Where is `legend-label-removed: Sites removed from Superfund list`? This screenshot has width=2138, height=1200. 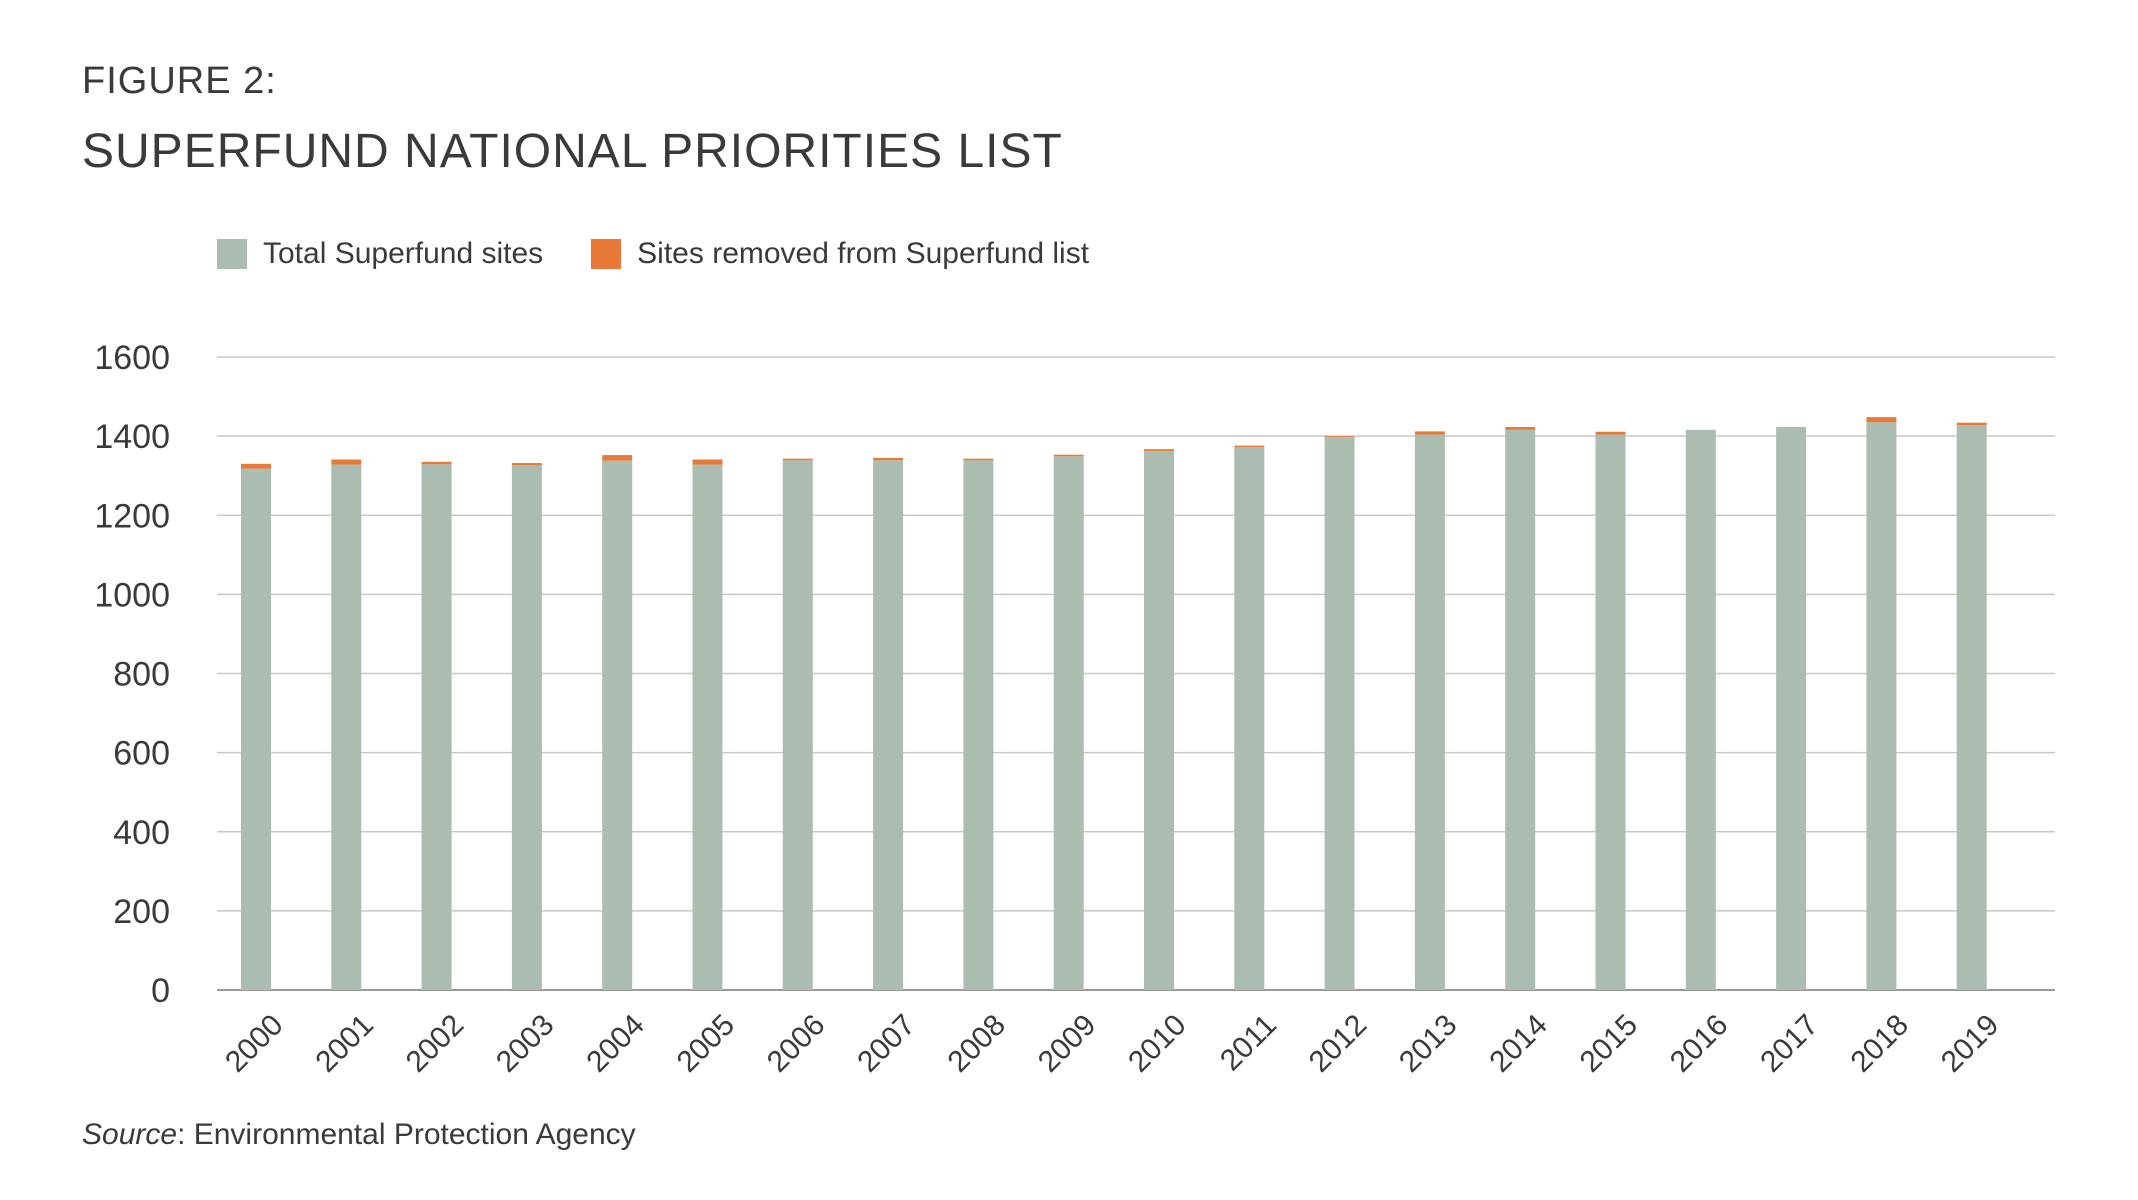 legend-label-removed: Sites removed from Superfund list is located at coordinates (863, 253).